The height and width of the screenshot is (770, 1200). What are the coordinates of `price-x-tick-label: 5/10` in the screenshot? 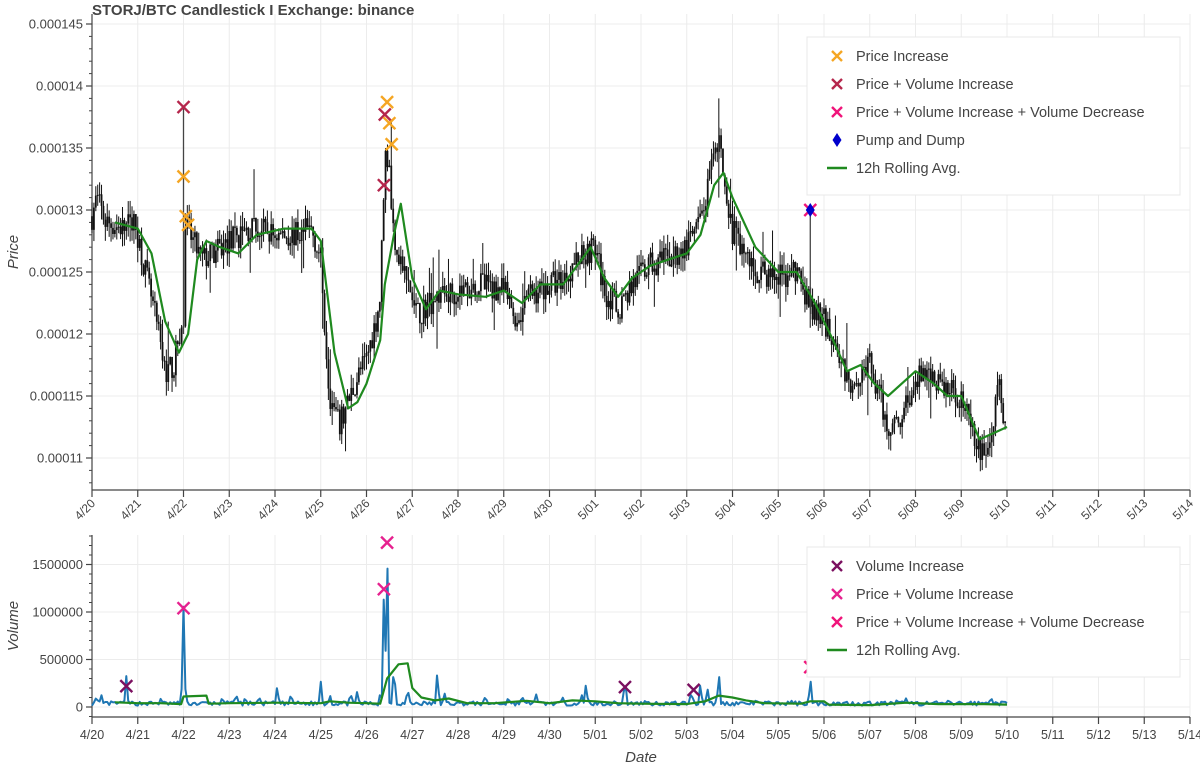 It's located at (1000, 509).